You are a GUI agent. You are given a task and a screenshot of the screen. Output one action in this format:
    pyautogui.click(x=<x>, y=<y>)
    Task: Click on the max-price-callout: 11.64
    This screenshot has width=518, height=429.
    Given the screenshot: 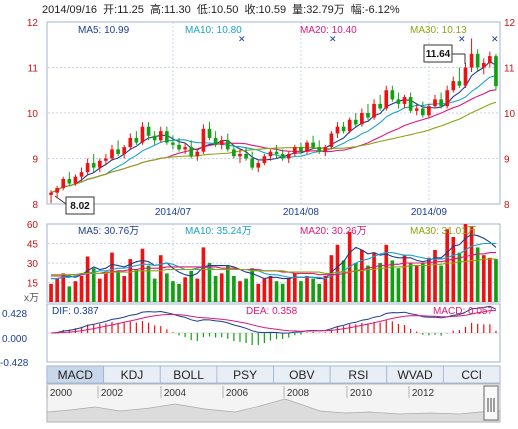 What is the action you would take?
    pyautogui.click(x=444, y=54)
    